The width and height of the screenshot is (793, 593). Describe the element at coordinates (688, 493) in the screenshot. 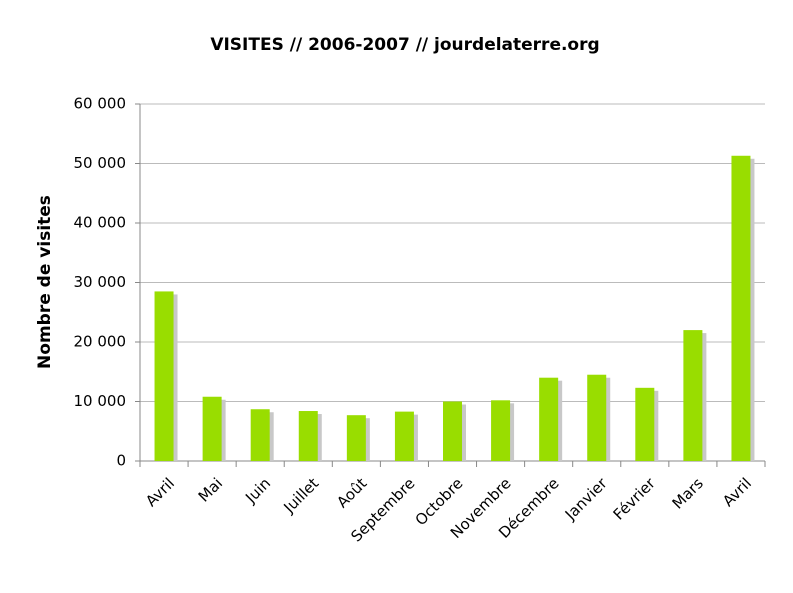

I see `x-tick-label: Mars` at that location.